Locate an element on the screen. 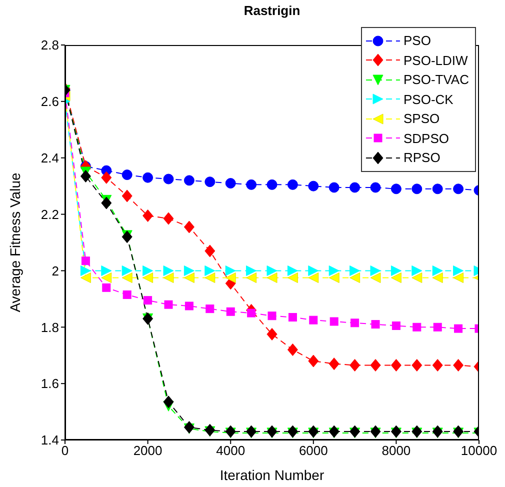 The image size is (505, 487). x-axis-title: Iteration Number is located at coordinates (272, 475).